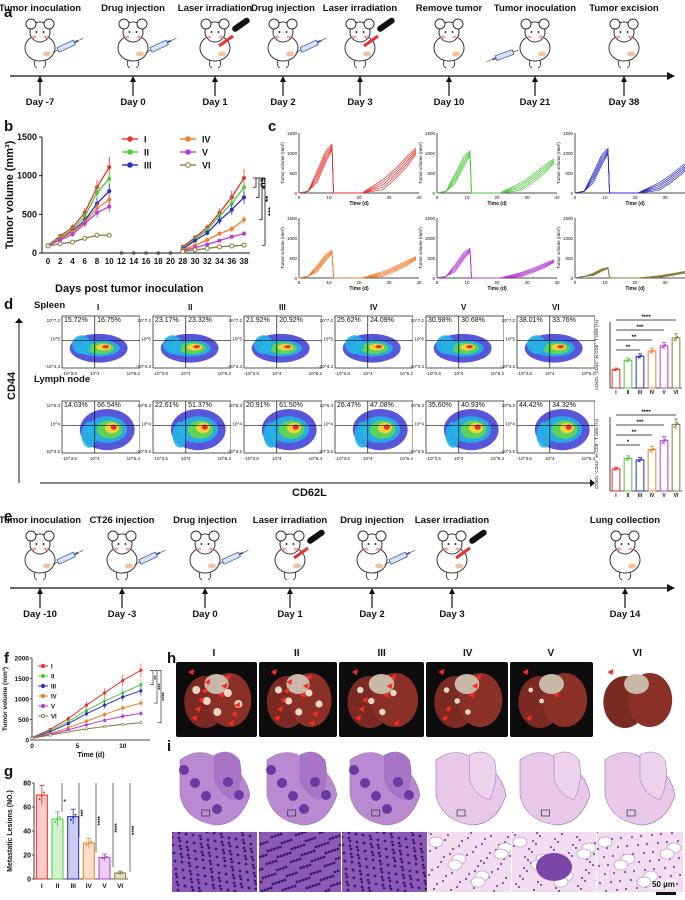 This screenshot has height=900, width=685. What do you see at coordinates (640, 475) in the screenshot?
I see `bar-III` at bounding box center [640, 475].